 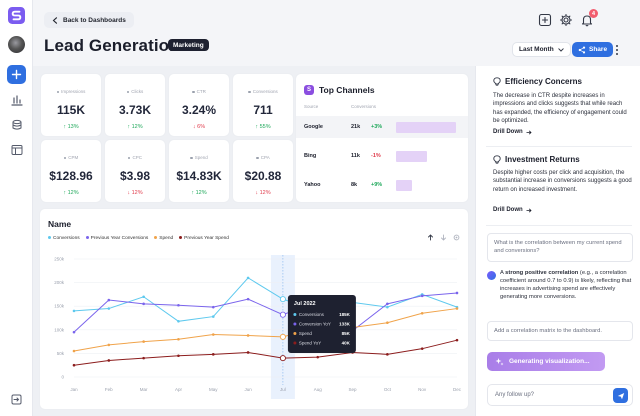 What do you see at coordinates (163, 238) in the screenshot?
I see `legend-item: Spend` at bounding box center [163, 238].